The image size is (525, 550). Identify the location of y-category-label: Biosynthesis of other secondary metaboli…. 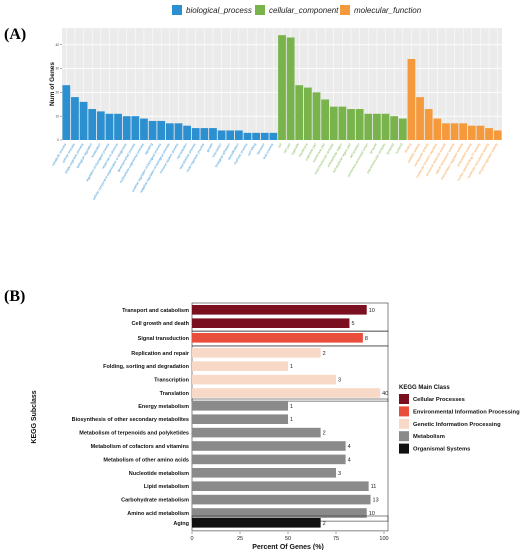
(130, 420).